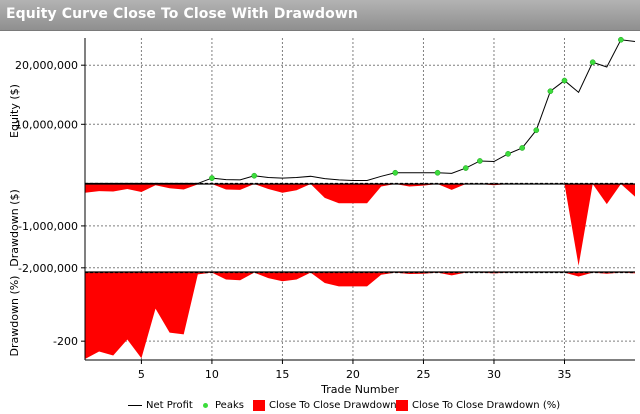 The image size is (640, 414). Describe the element at coordinates (14, 111) in the screenshot. I see `y-axis-title: Equity ($)` at that location.